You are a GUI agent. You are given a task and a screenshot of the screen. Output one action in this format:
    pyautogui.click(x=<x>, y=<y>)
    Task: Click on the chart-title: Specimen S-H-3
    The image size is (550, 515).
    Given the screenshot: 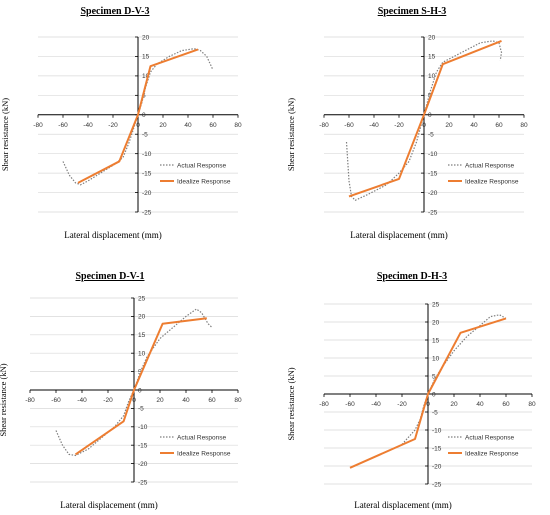 What is the action you would take?
    pyautogui.click(x=412, y=11)
    